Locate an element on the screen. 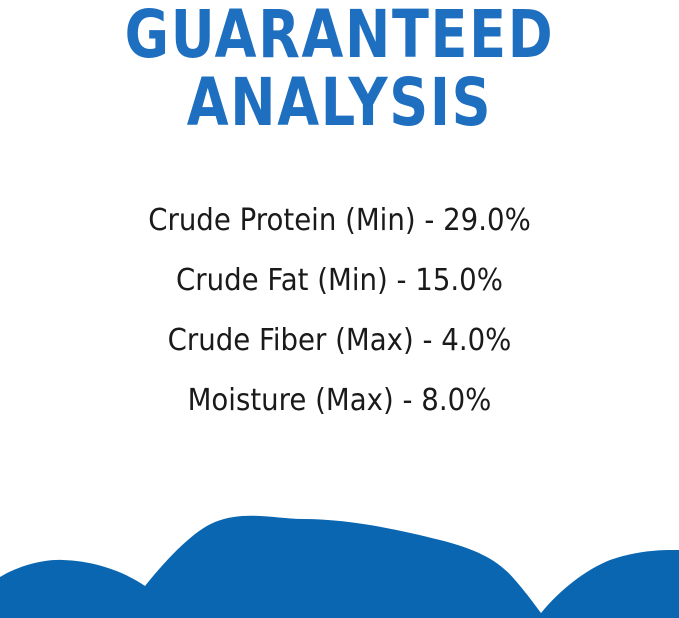 The width and height of the screenshot is (679, 618). analysis-fat: Crude Fat (Min) - 15.0% is located at coordinates (339, 280).